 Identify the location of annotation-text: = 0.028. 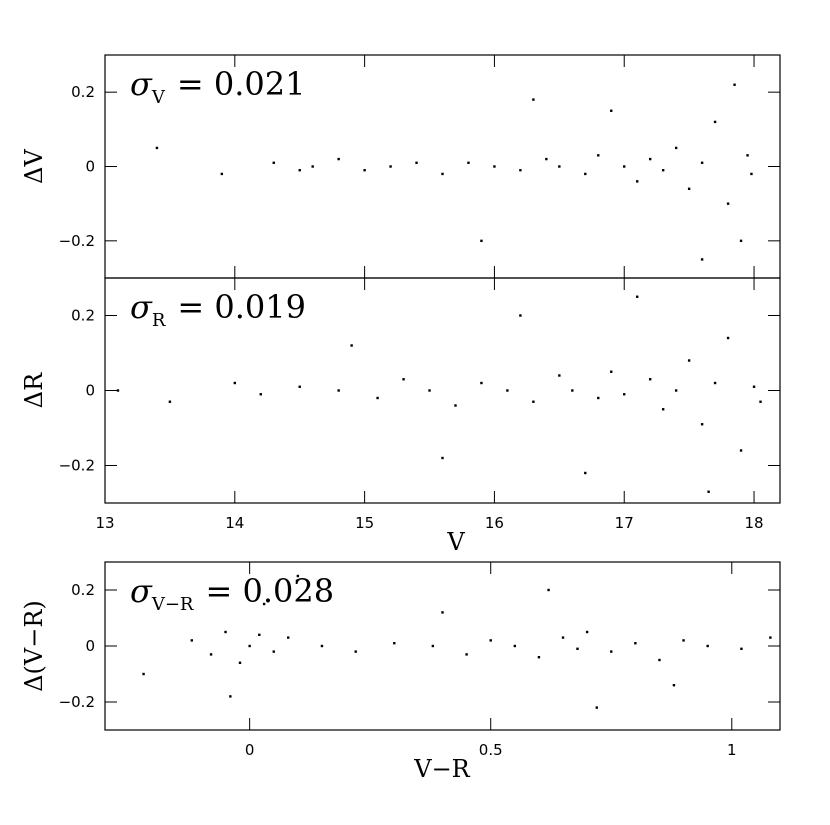
(269, 591).